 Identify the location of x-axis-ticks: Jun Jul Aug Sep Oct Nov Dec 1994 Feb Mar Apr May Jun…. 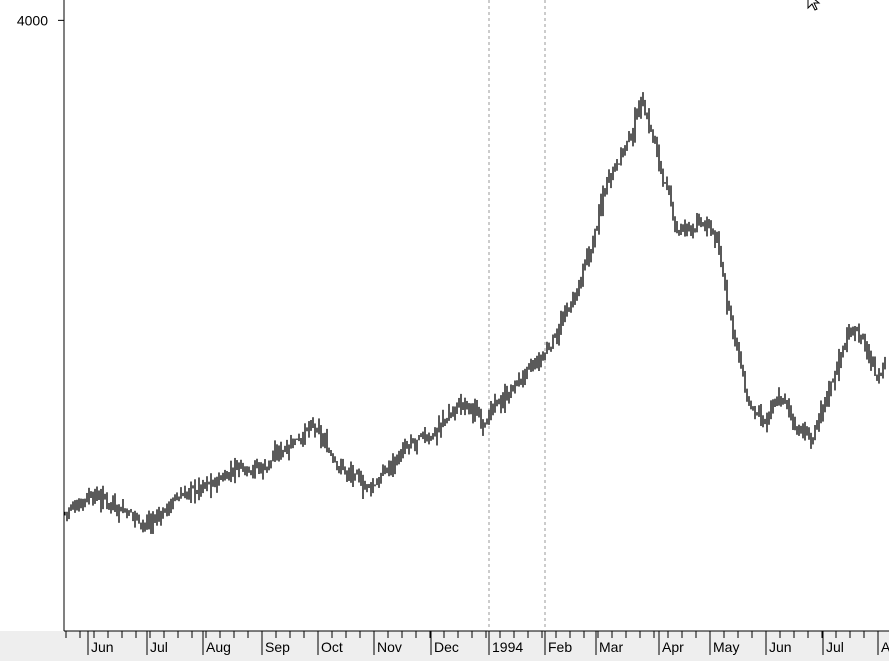
(477, 643).